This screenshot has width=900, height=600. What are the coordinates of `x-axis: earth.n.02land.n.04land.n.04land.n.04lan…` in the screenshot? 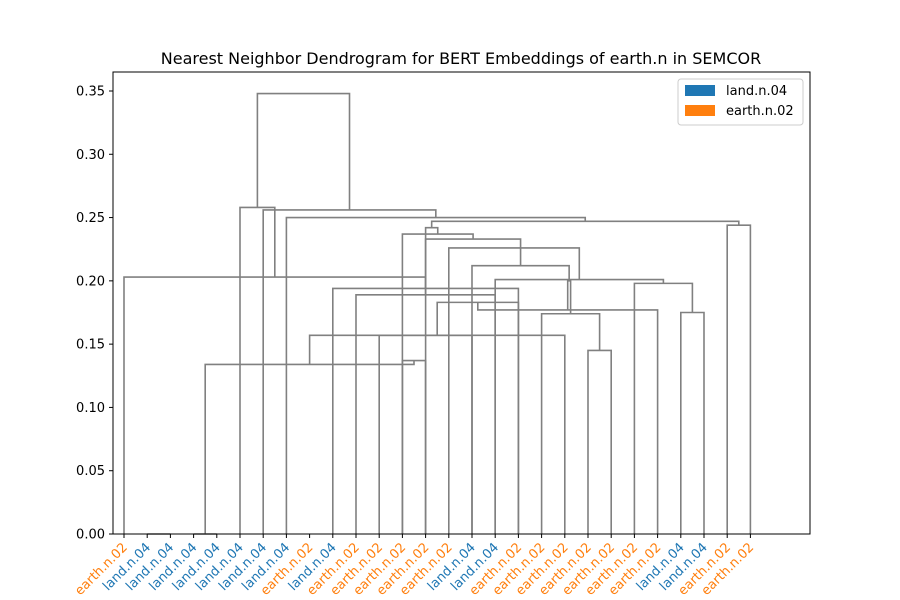 It's located at (414, 566).